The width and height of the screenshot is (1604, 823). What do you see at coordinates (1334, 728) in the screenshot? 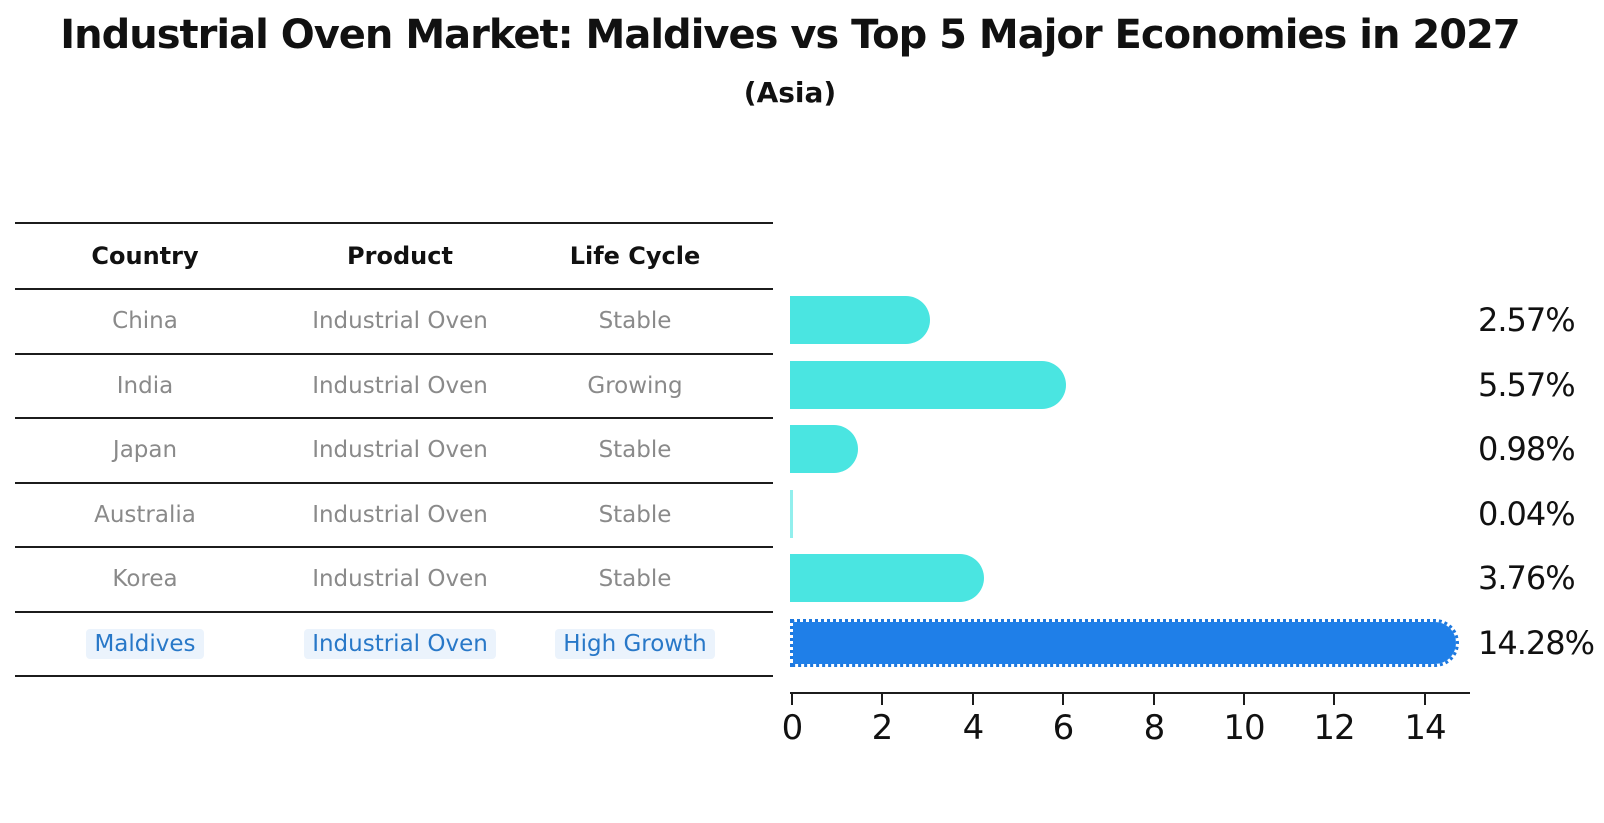
I see `x-tick-label: 12` at bounding box center [1334, 728].